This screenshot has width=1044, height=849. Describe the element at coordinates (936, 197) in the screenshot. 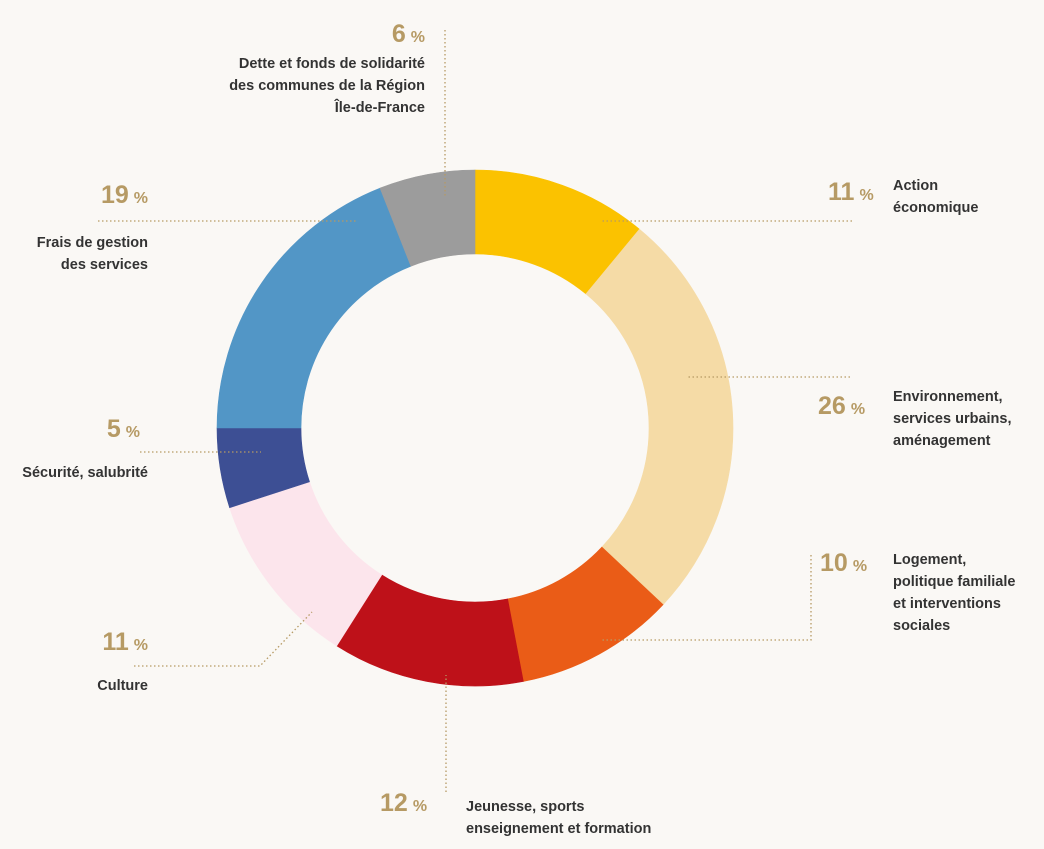

I see `slice-label-action-economique: Action économique` at that location.